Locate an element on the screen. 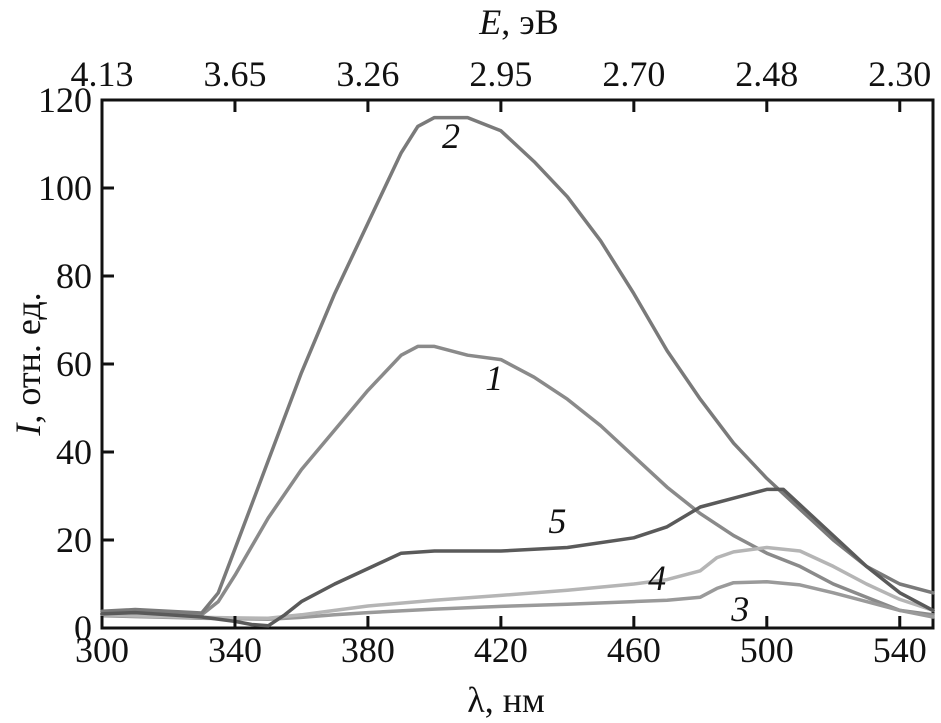 Image resolution: width=941 pixels, height=723 pixels. x-tick-label: 540 is located at coordinates (900, 650).